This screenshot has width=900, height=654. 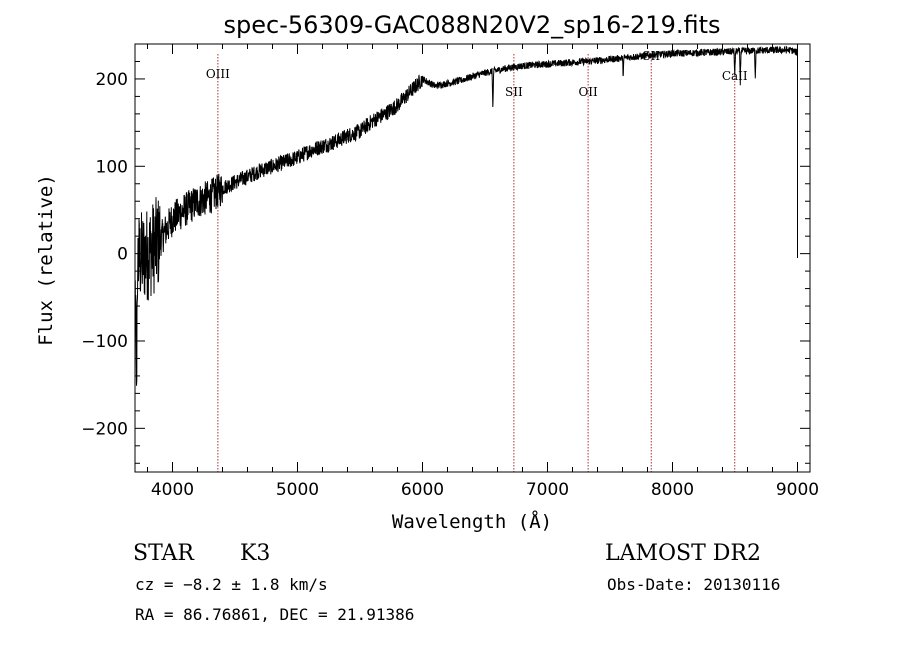 I want to click on line-marker-label: CaII, so click(x=735, y=76).